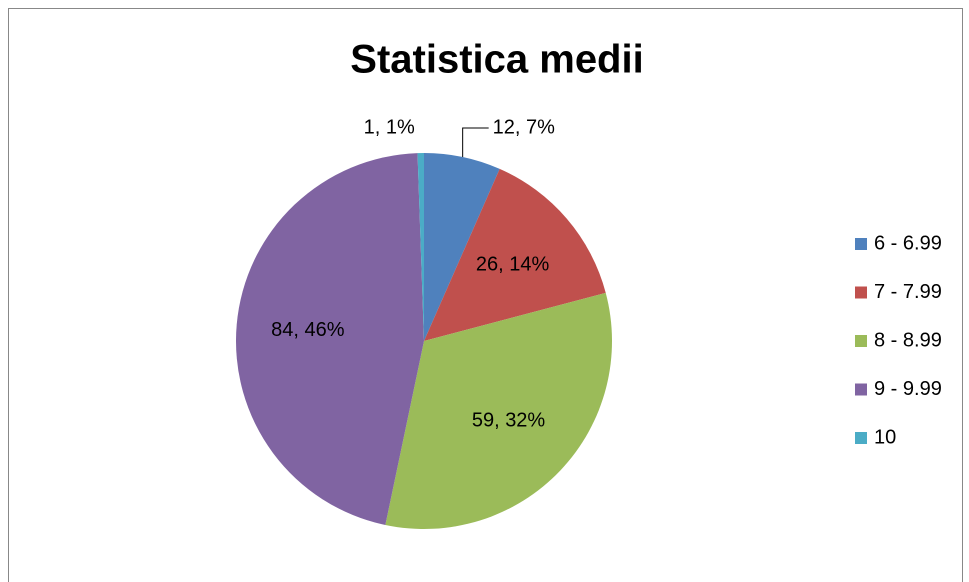  Describe the element at coordinates (389, 127) in the screenshot. I see `data-label: 1, 1%` at that location.